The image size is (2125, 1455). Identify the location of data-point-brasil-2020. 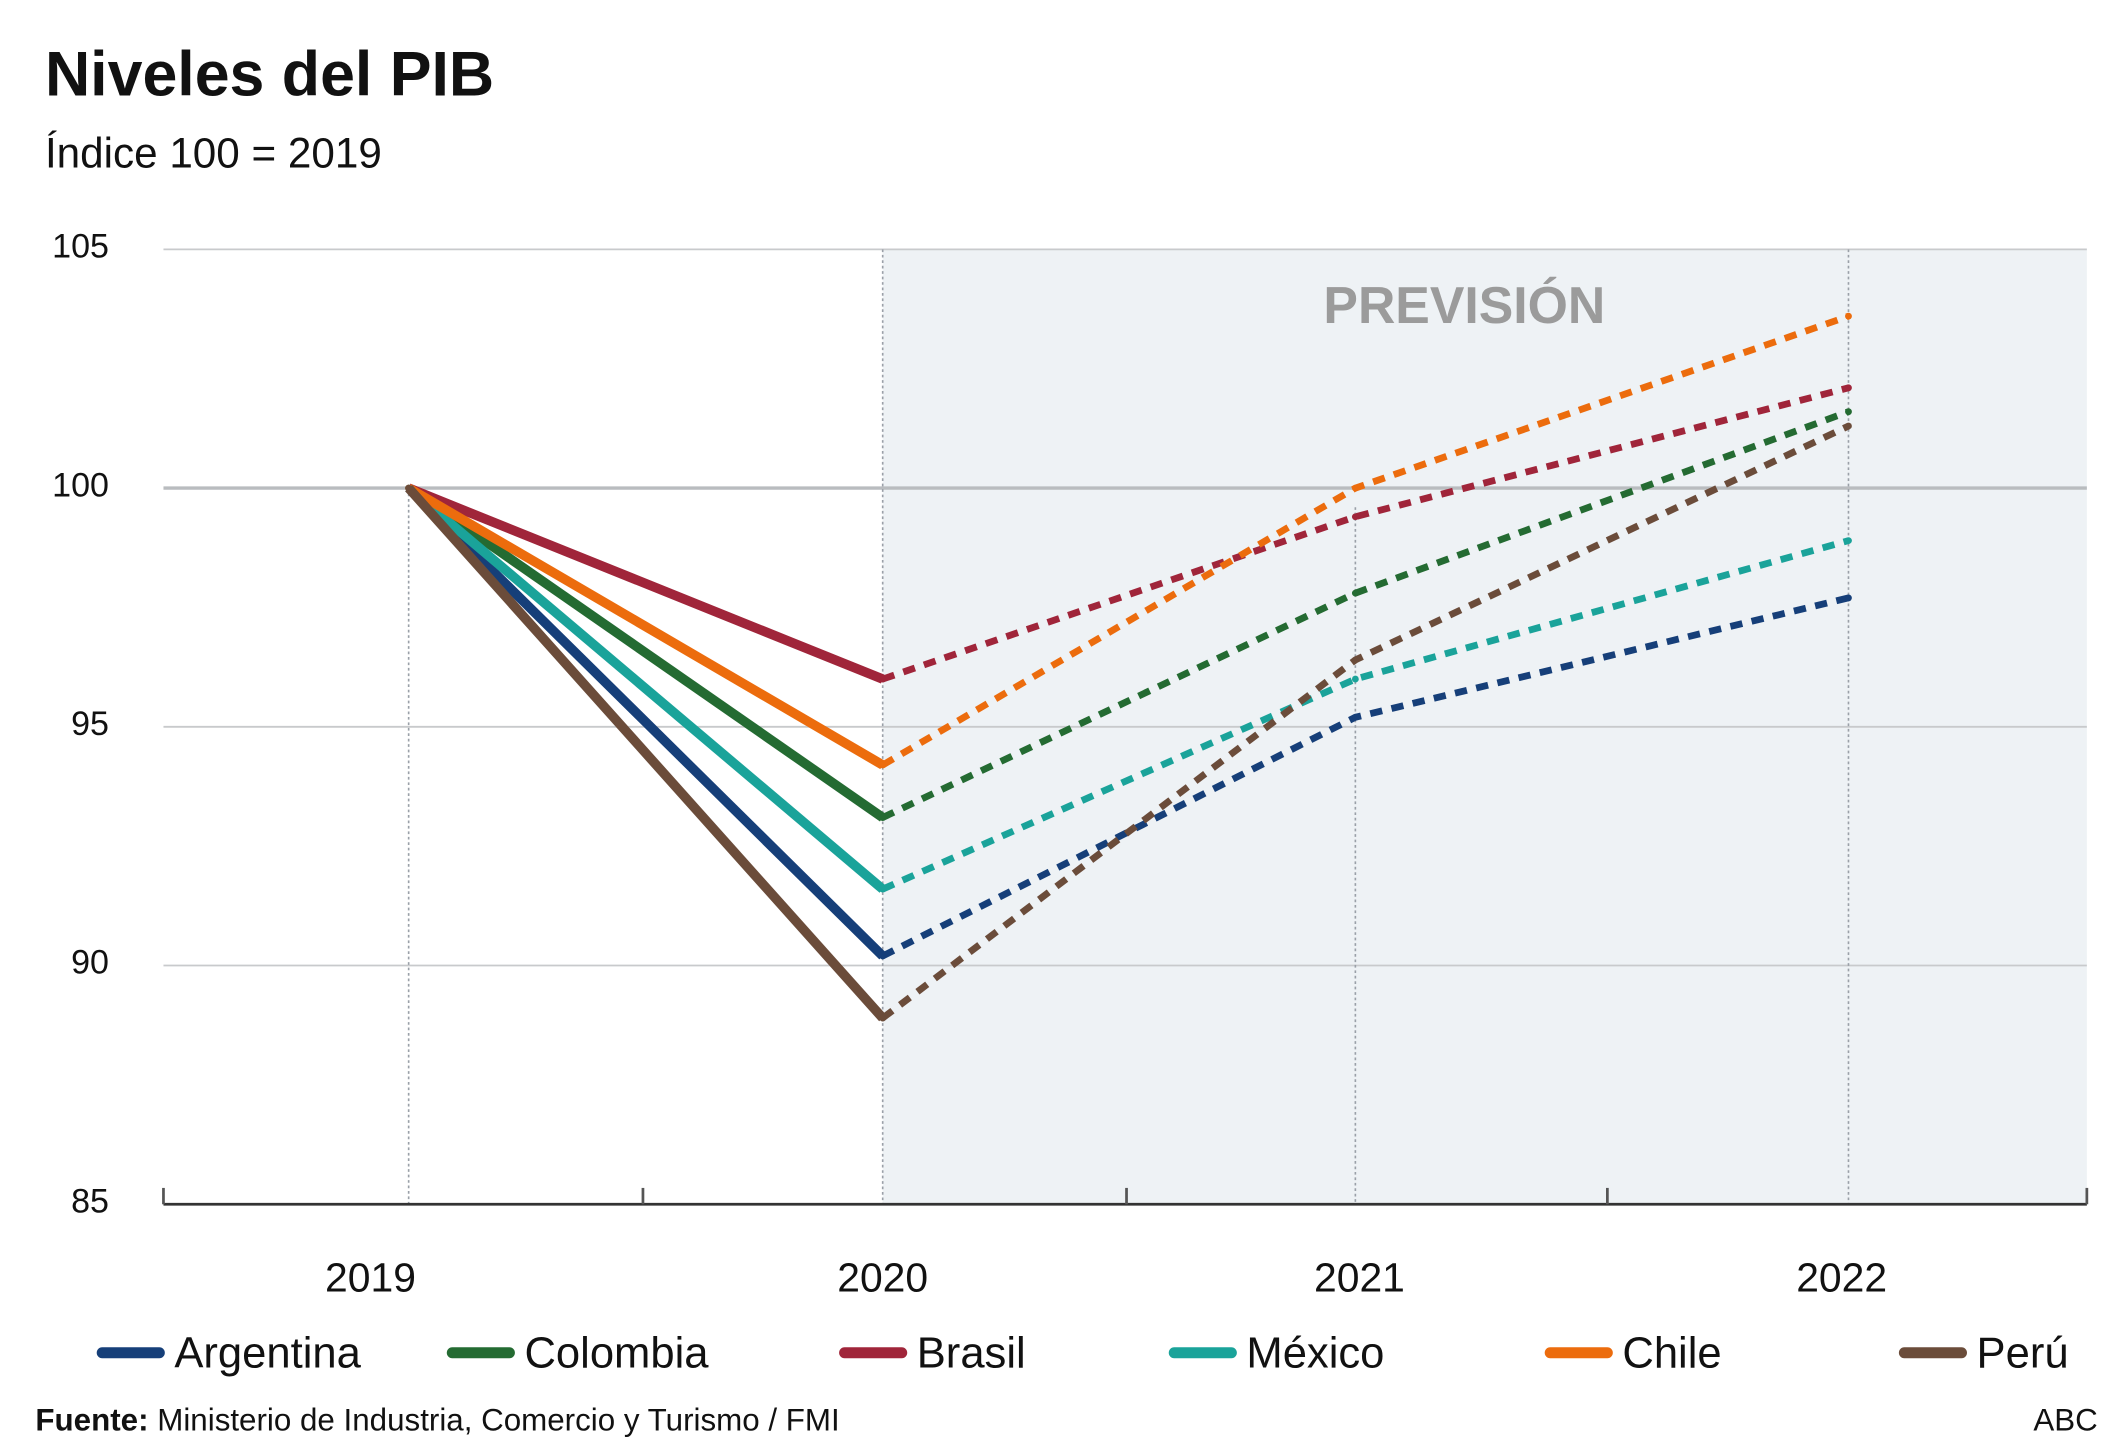
(883, 679).